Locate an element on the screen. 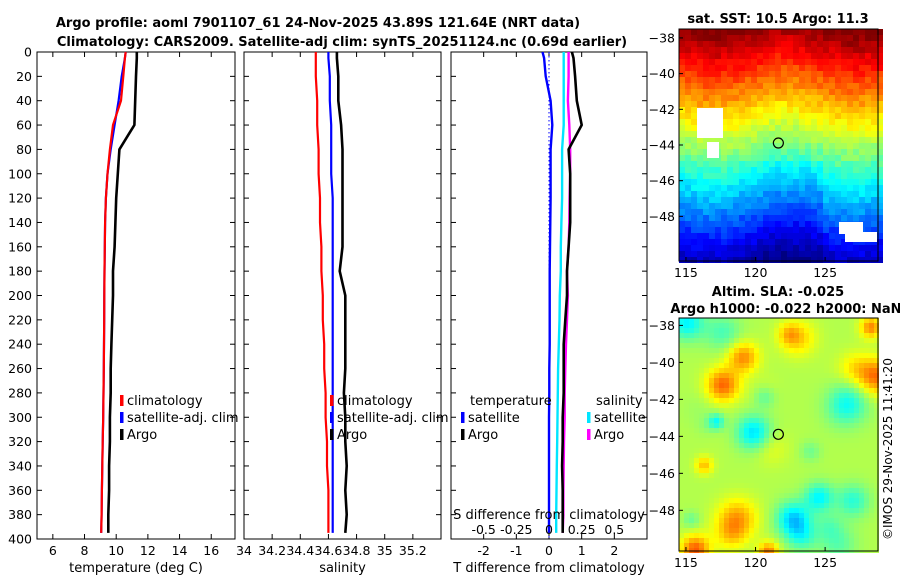 The width and height of the screenshot is (900, 580). legend-swatch is located at coordinates (122, 400).